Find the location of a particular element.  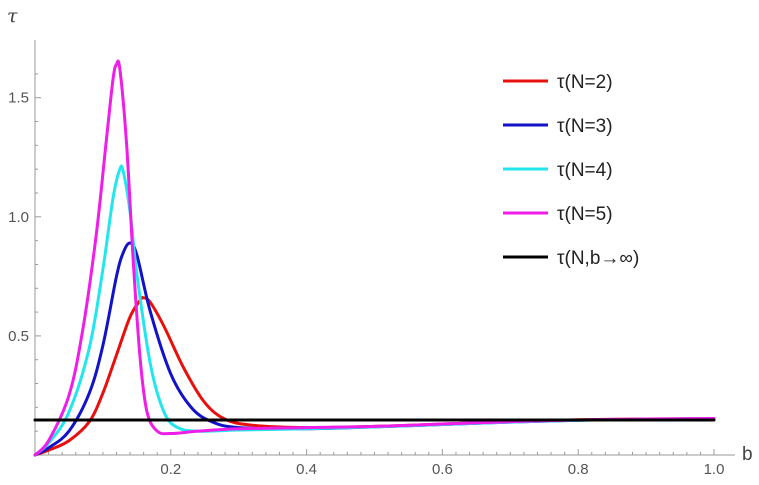

legend: τ(N=2) τ(N=3) τ(N=4) τ(N=5) τ(N,b→∞) is located at coordinates (571, 170).